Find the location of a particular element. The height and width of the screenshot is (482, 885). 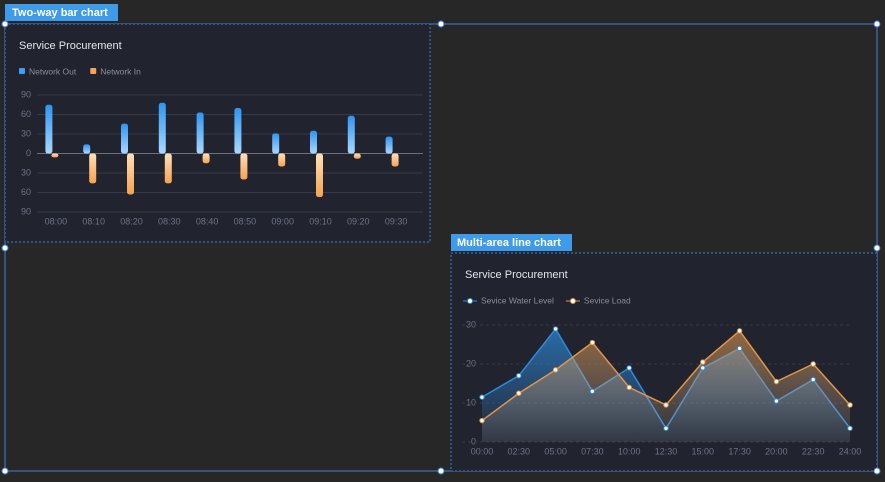

x-tick-label: 09:20 is located at coordinates (358, 221).